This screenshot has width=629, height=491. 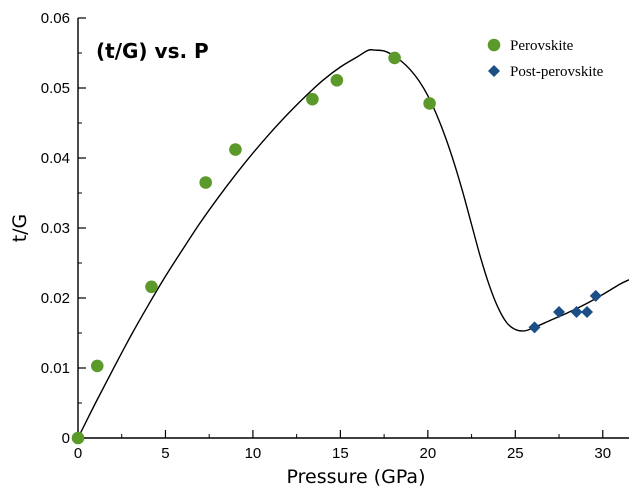 What do you see at coordinates (557, 72) in the screenshot?
I see `legend-label-post-perovskite: Post-perovskite` at bounding box center [557, 72].